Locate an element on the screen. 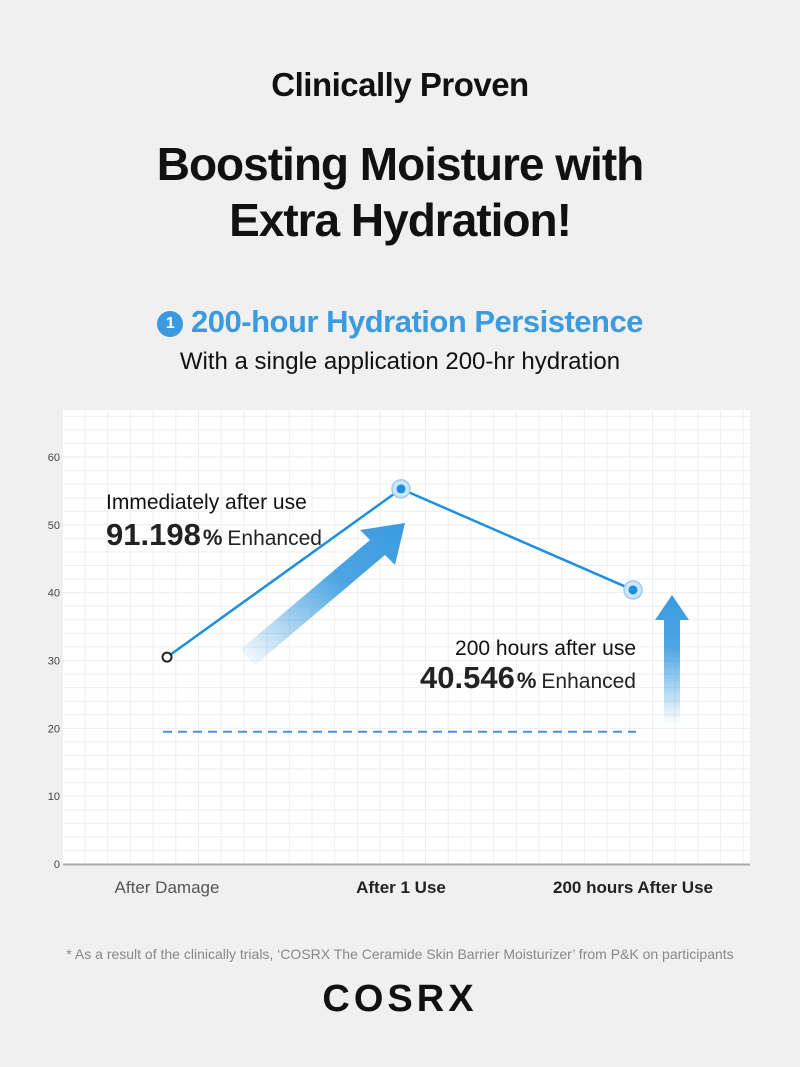 The width and height of the screenshot is (800, 1067). section-title: 1 200-hour Hydration Persistence is located at coordinates (400, 322).